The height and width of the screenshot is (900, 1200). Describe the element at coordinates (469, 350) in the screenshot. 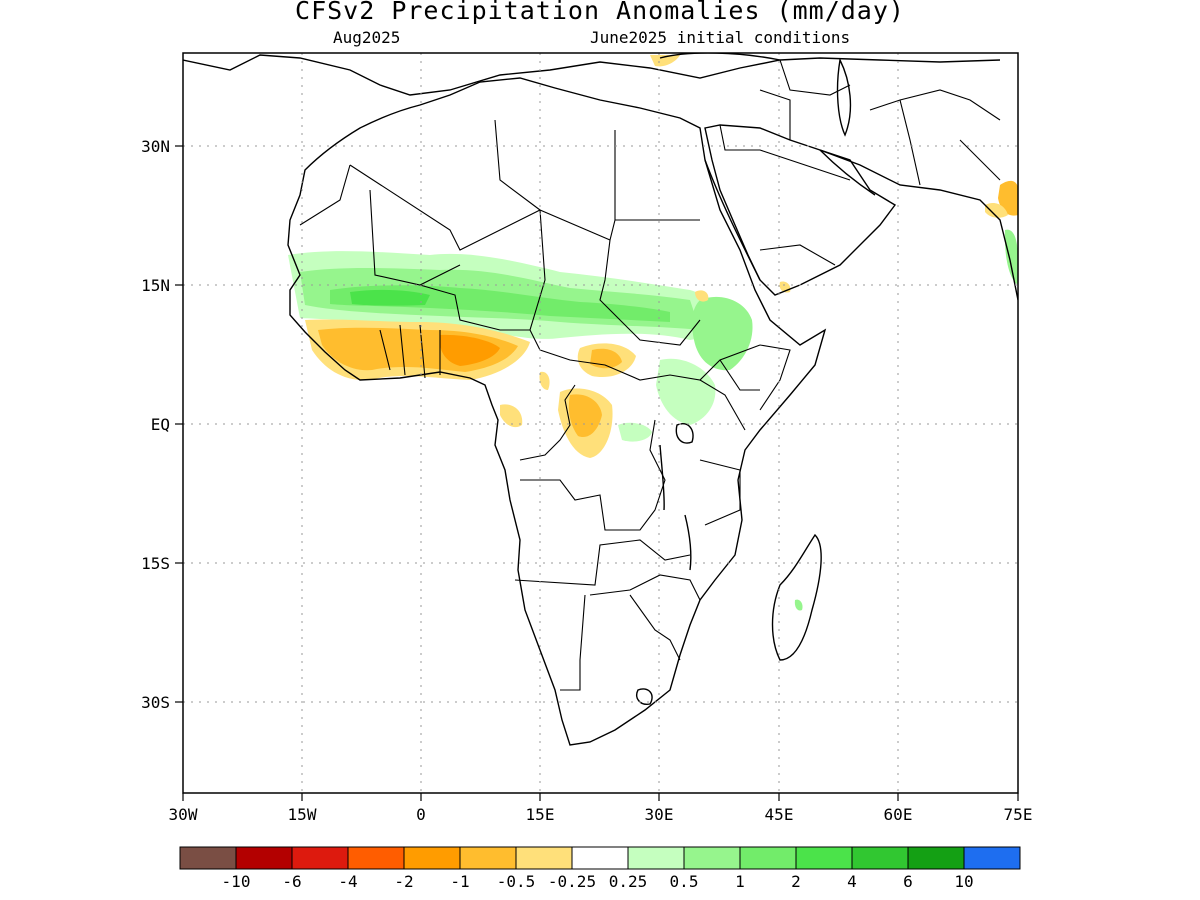

I see `gulf-guinea-dry-core` at that location.